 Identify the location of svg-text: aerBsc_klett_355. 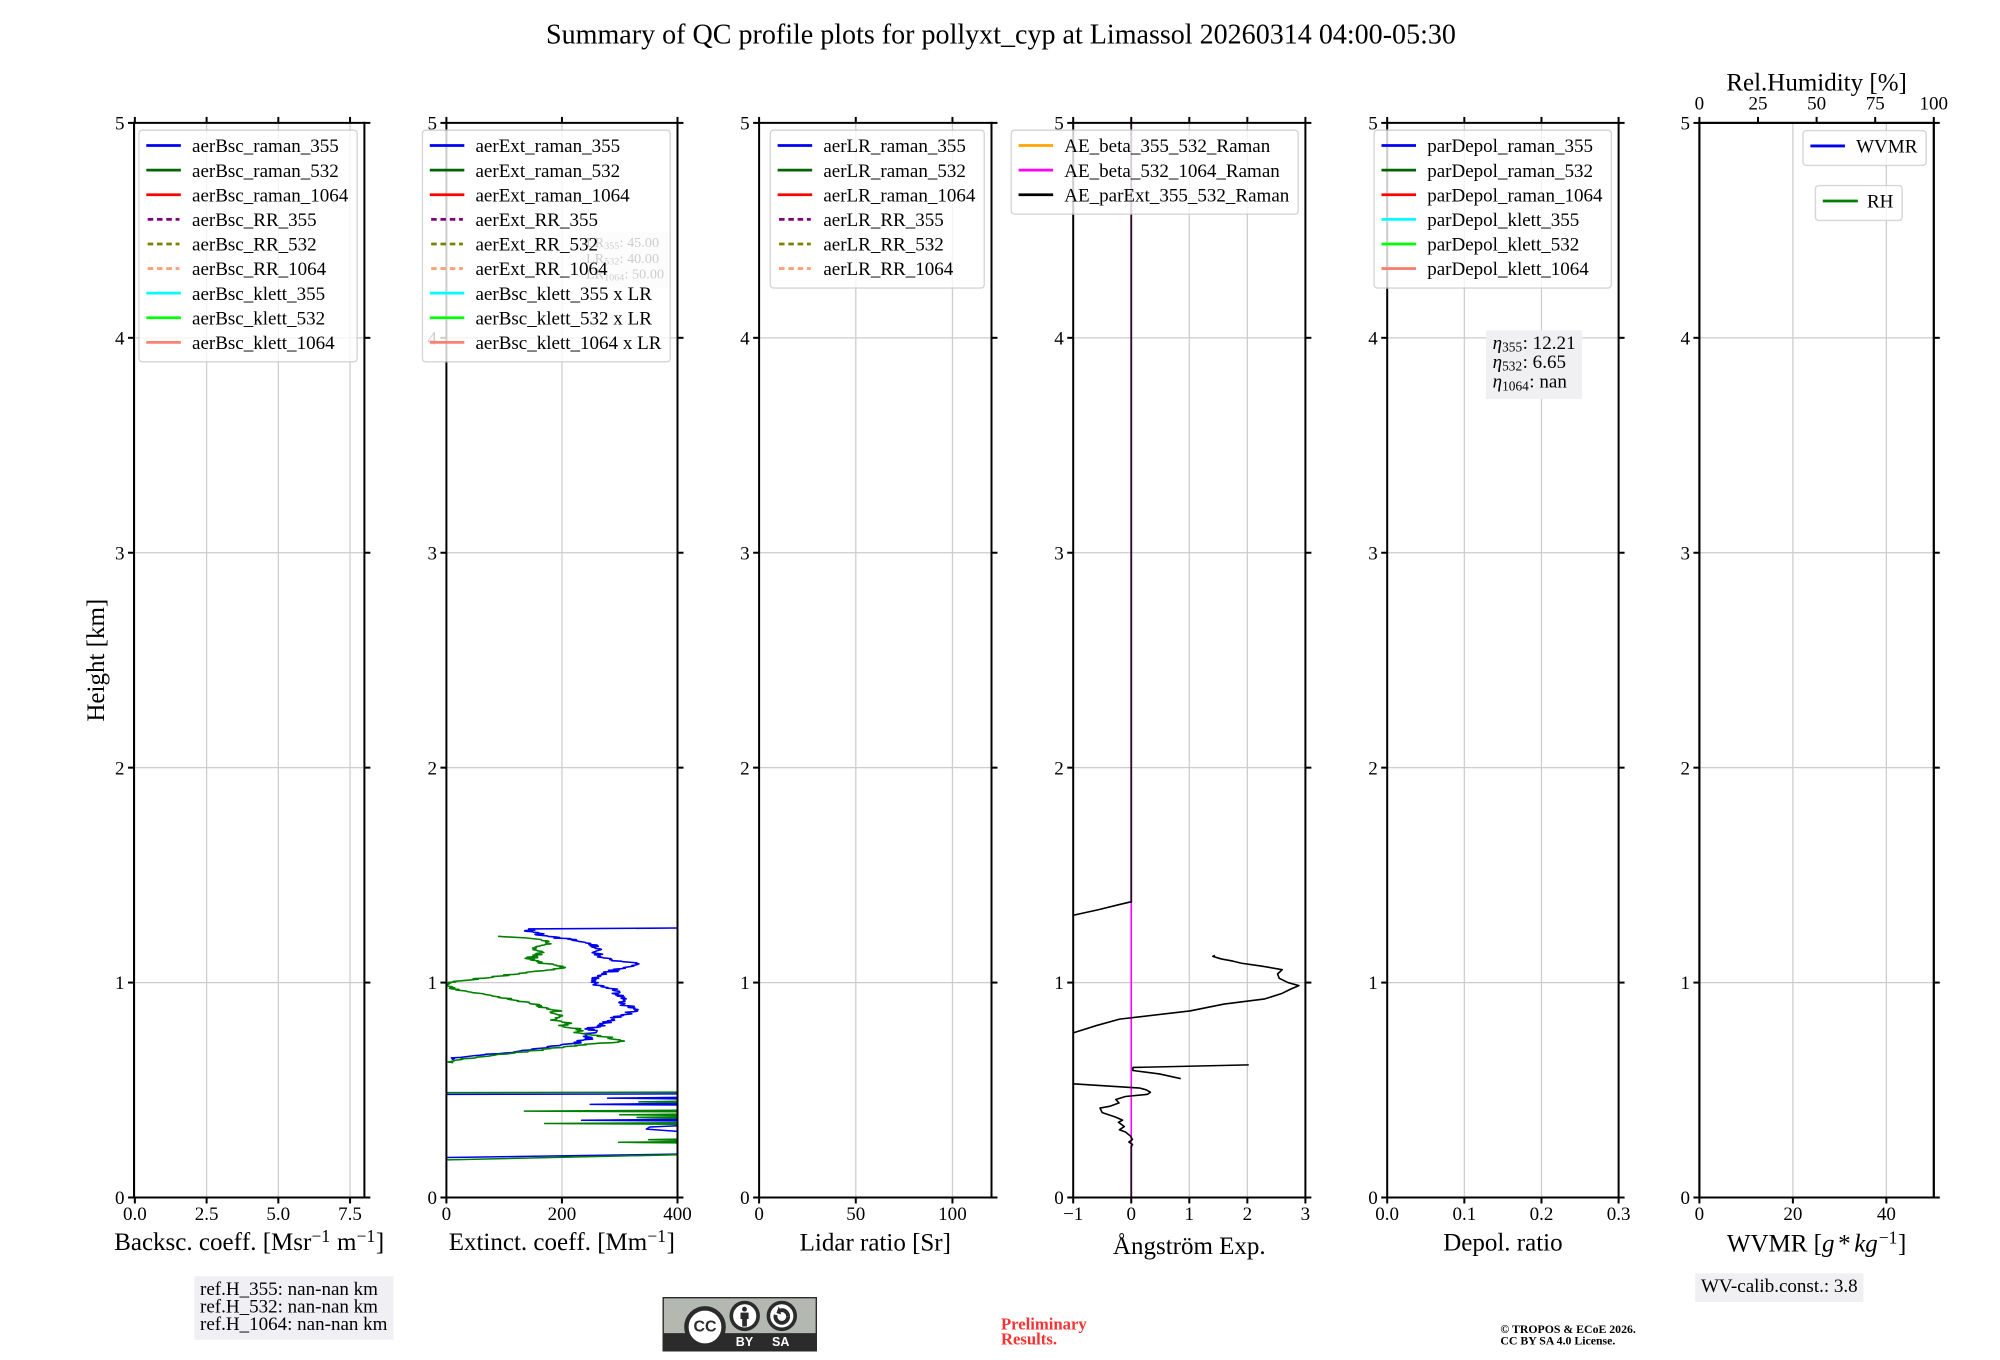
(258, 294).